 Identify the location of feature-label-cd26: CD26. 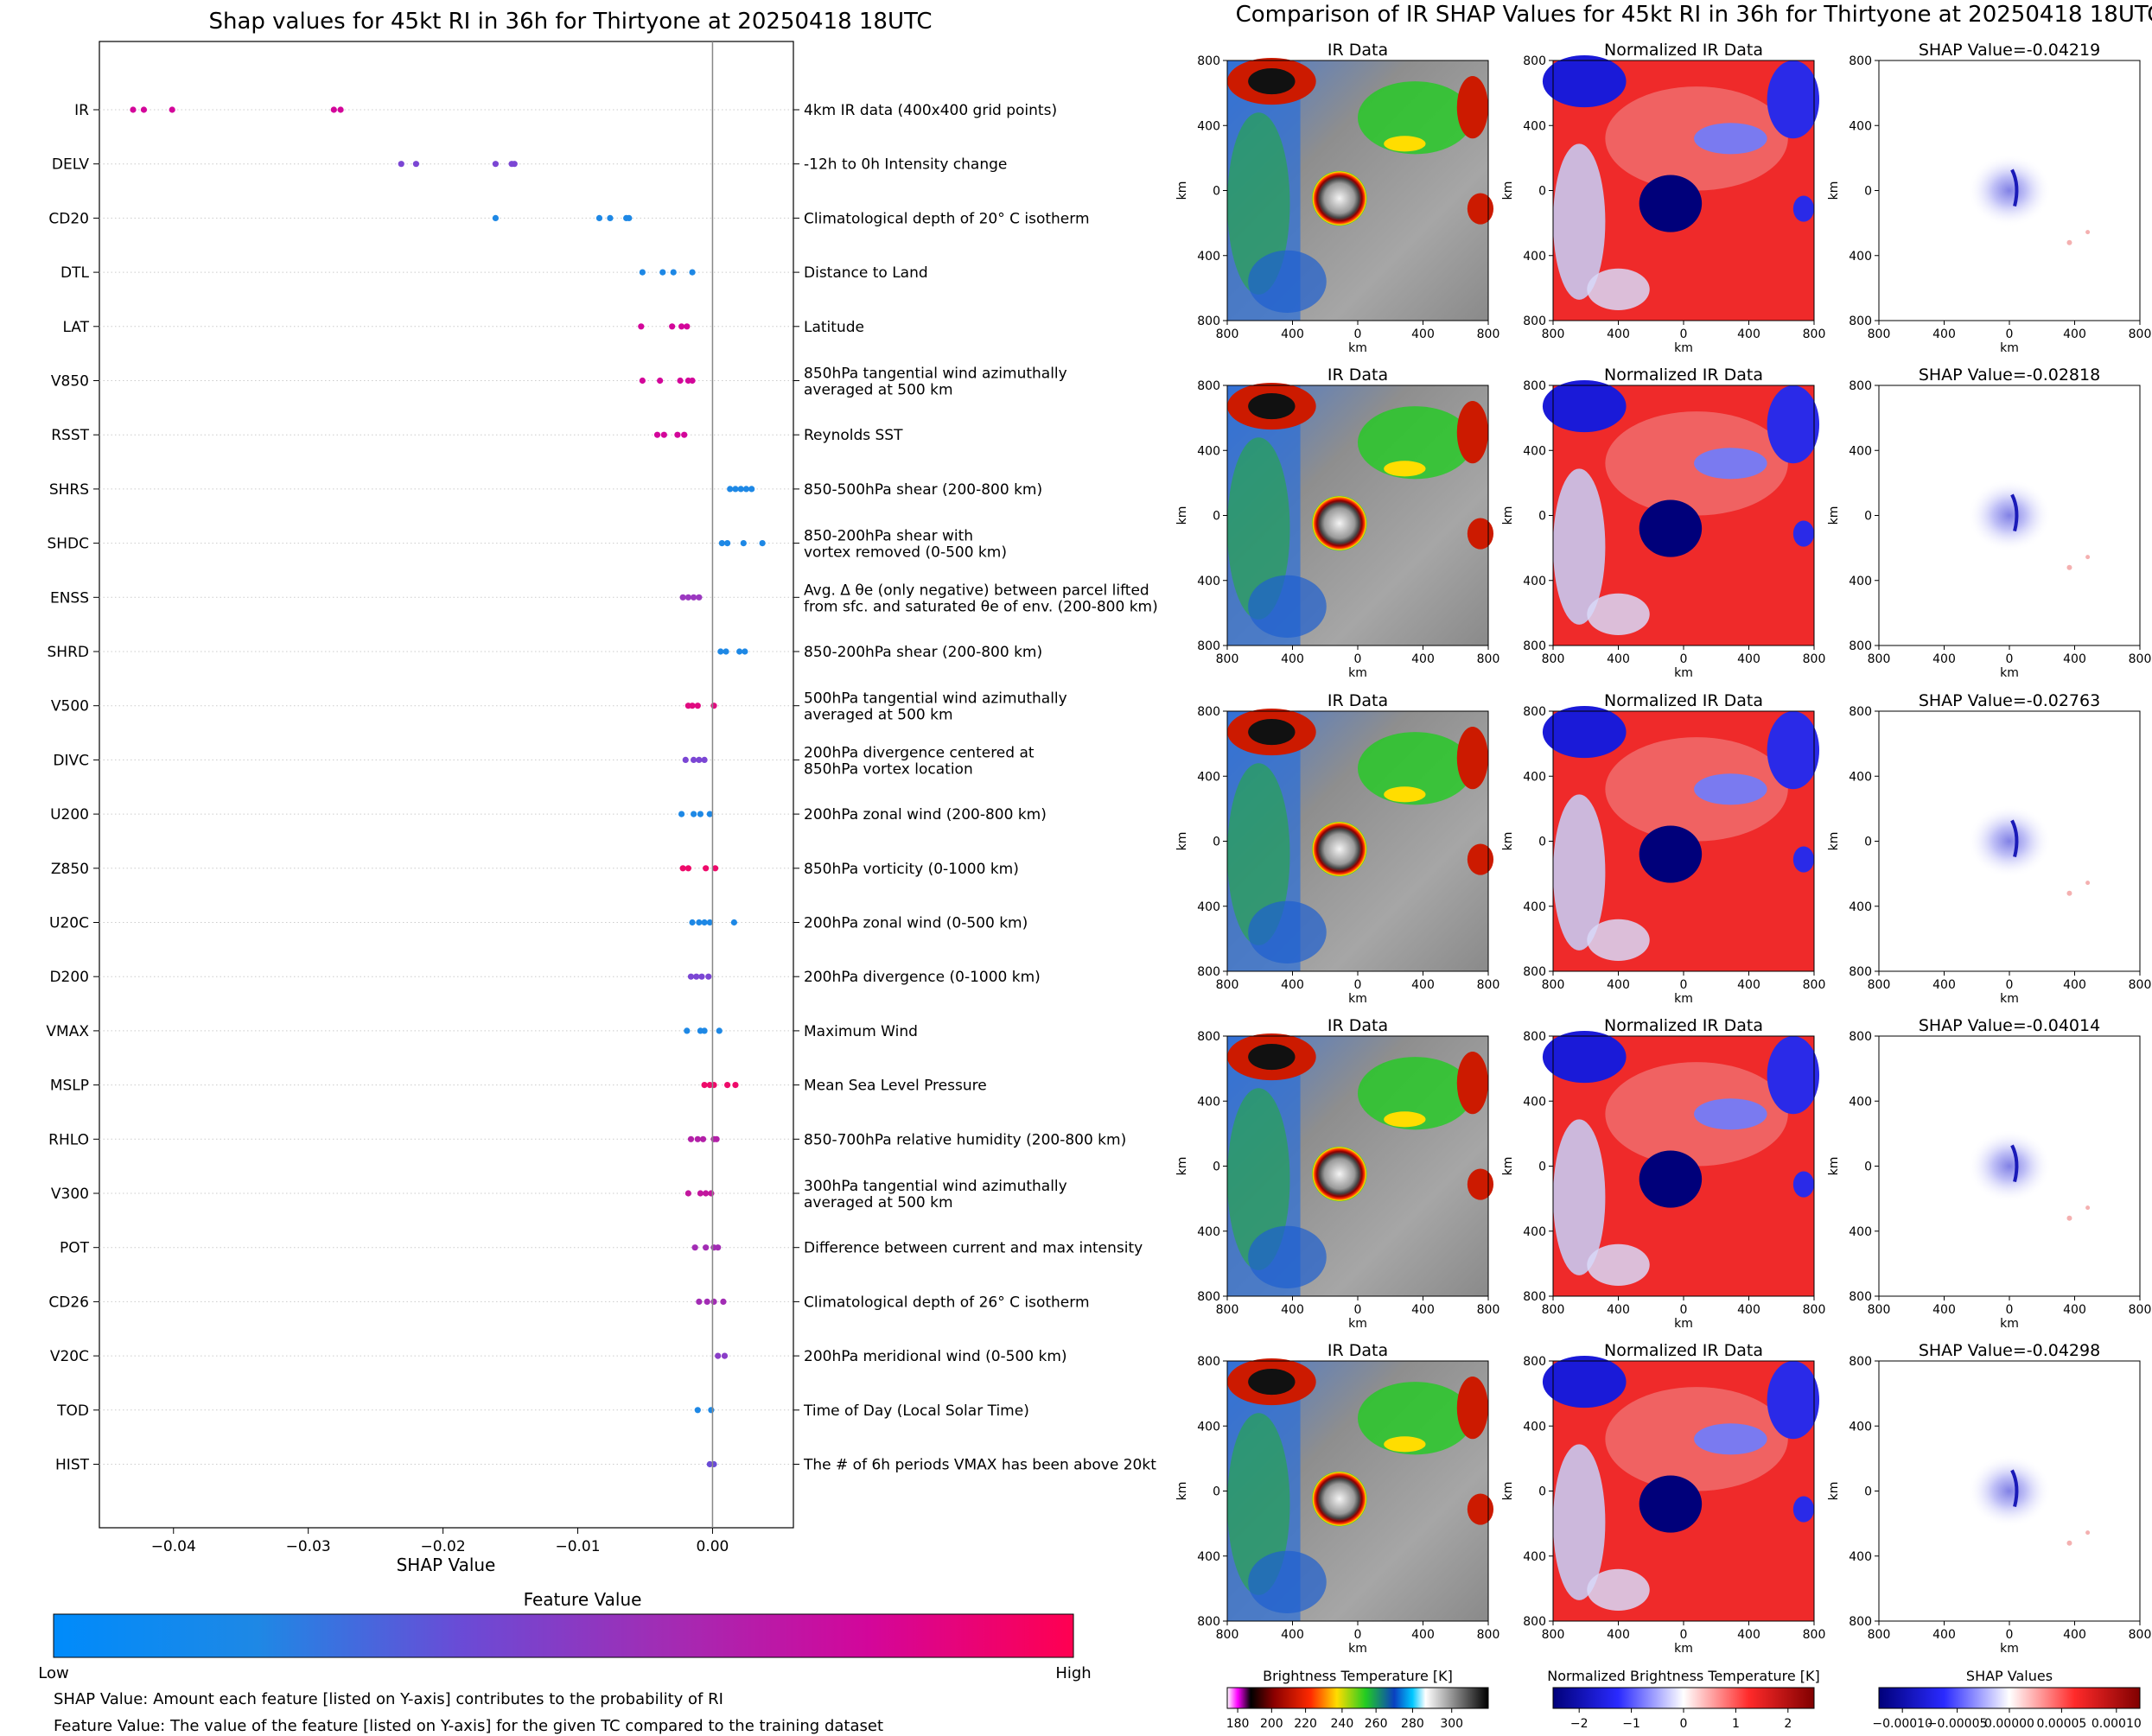
(68, 1302).